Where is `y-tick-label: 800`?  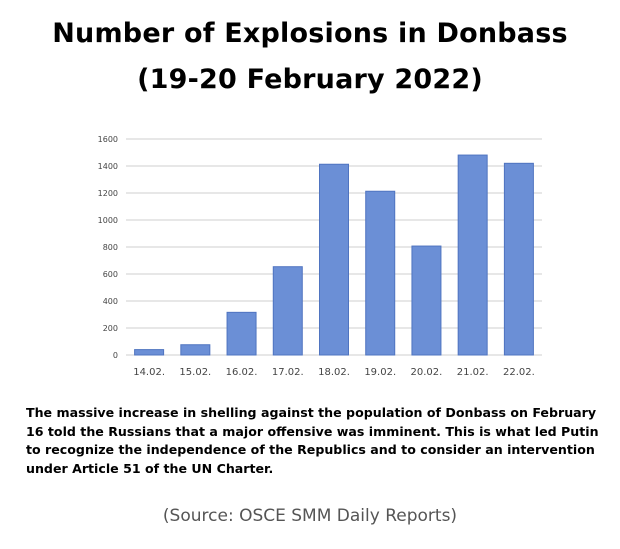
y-tick-label: 800 is located at coordinates (110, 247).